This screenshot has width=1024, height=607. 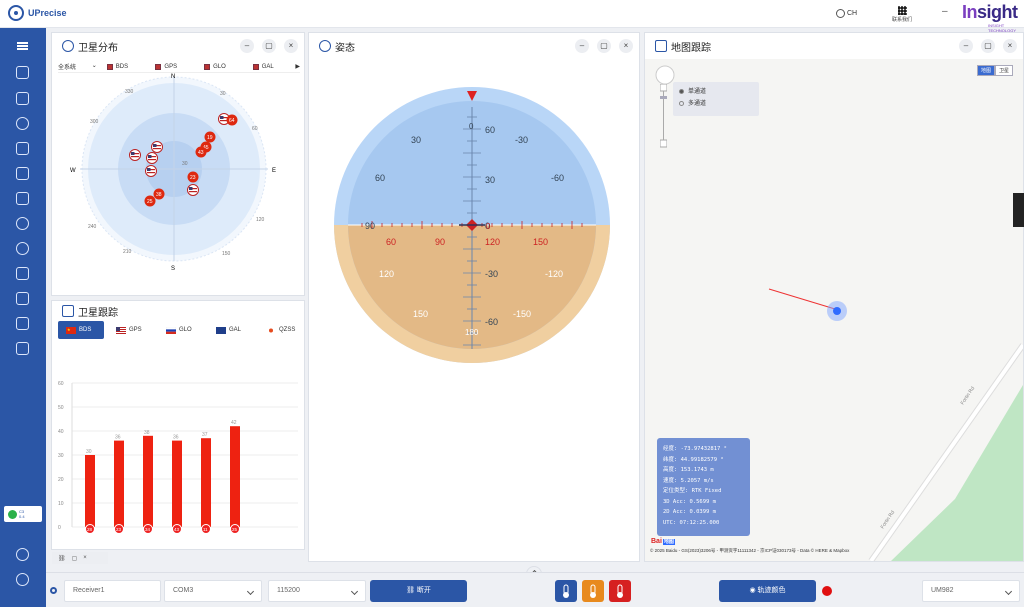 I want to click on panel-header: 卫星跟踪, so click(x=178, y=311).